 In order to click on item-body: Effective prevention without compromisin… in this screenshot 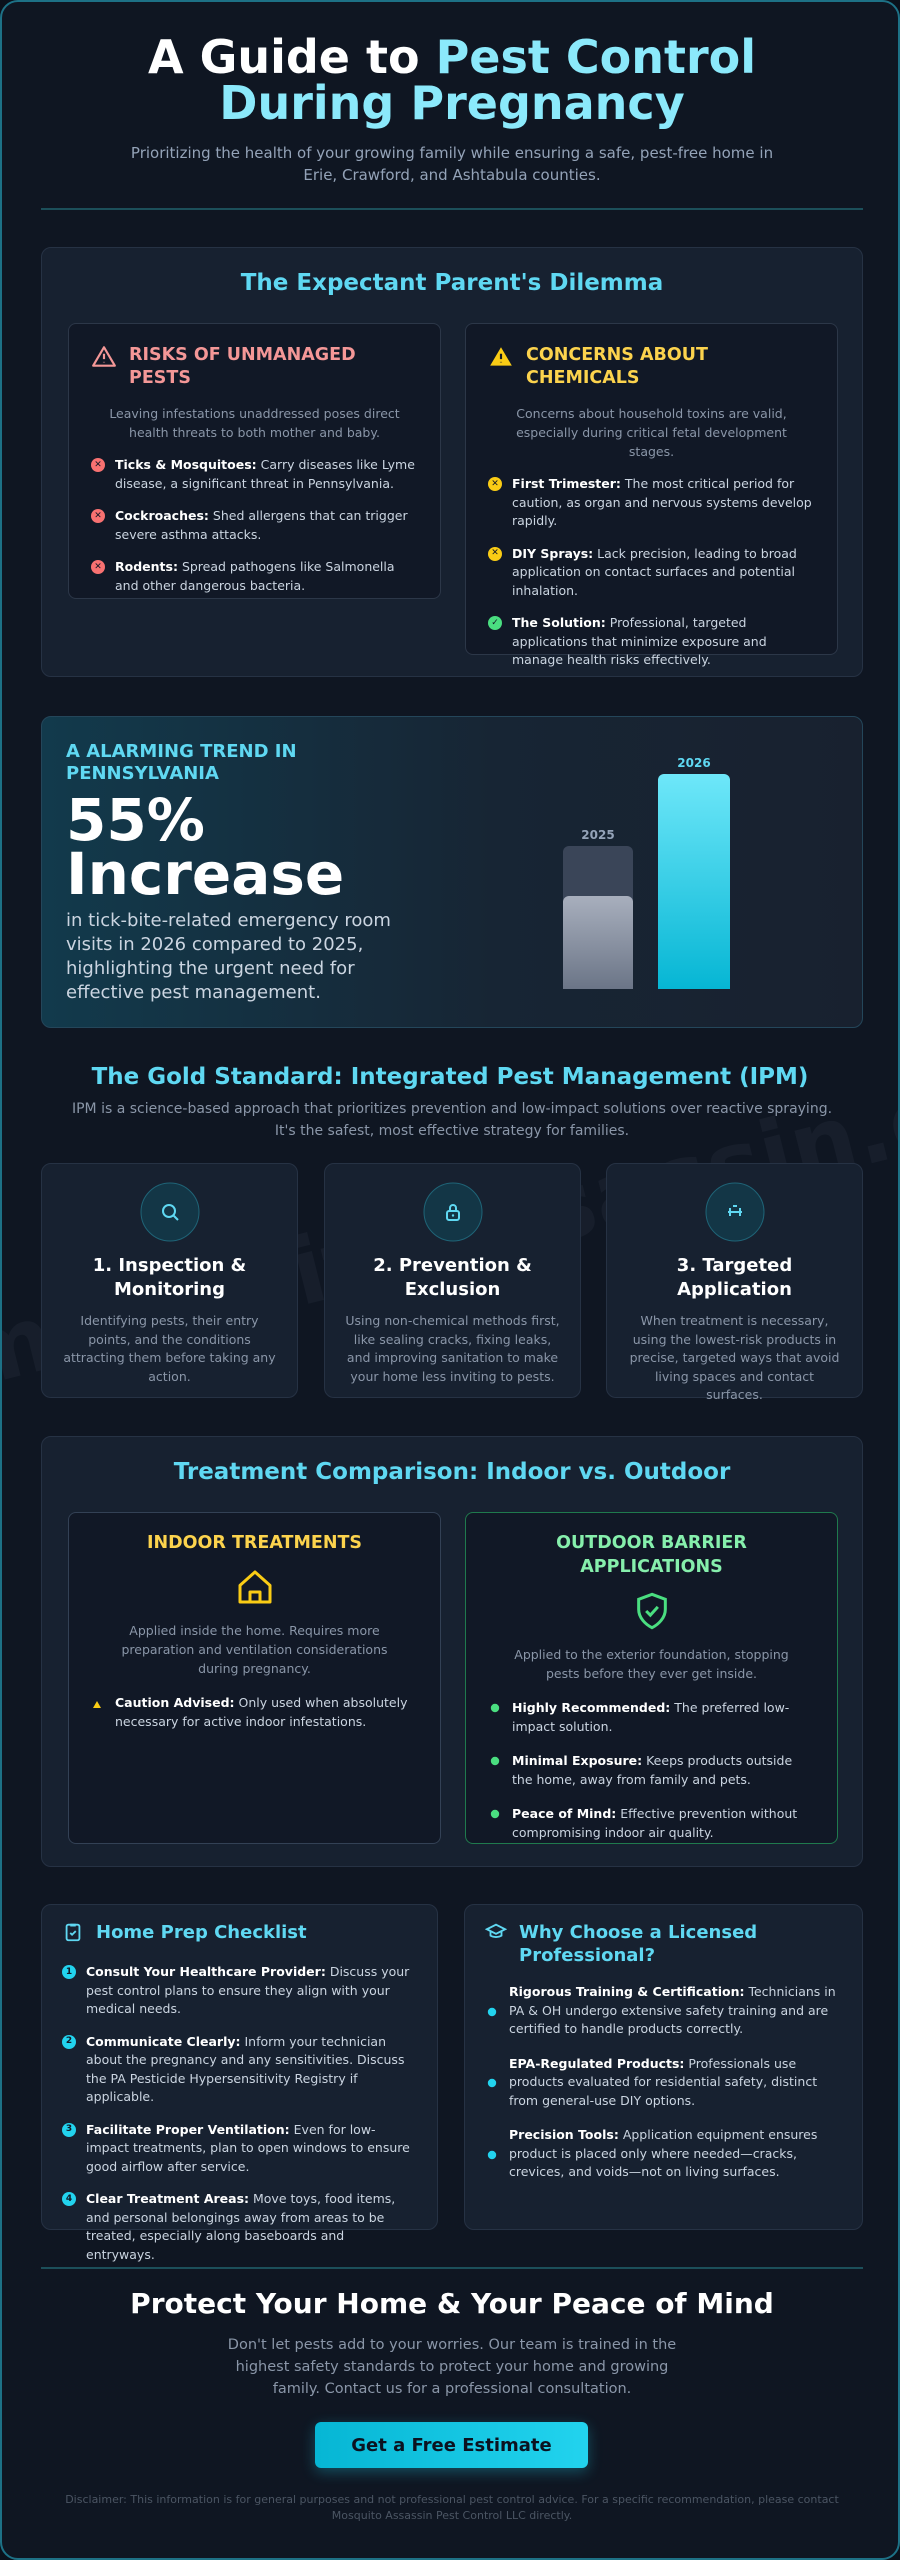, I will do `click(655, 1823)`.